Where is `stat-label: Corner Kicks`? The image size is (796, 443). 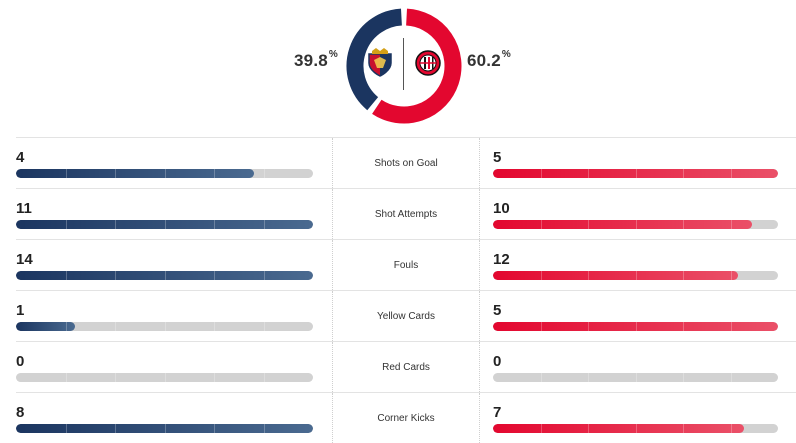 stat-label: Corner Kicks is located at coordinates (406, 418).